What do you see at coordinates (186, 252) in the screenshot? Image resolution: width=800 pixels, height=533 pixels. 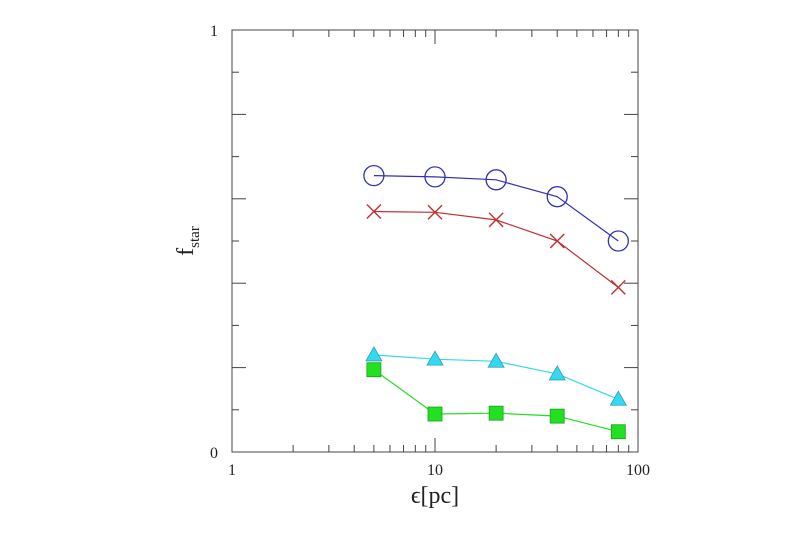 I see `y-axis-label-main: f` at bounding box center [186, 252].